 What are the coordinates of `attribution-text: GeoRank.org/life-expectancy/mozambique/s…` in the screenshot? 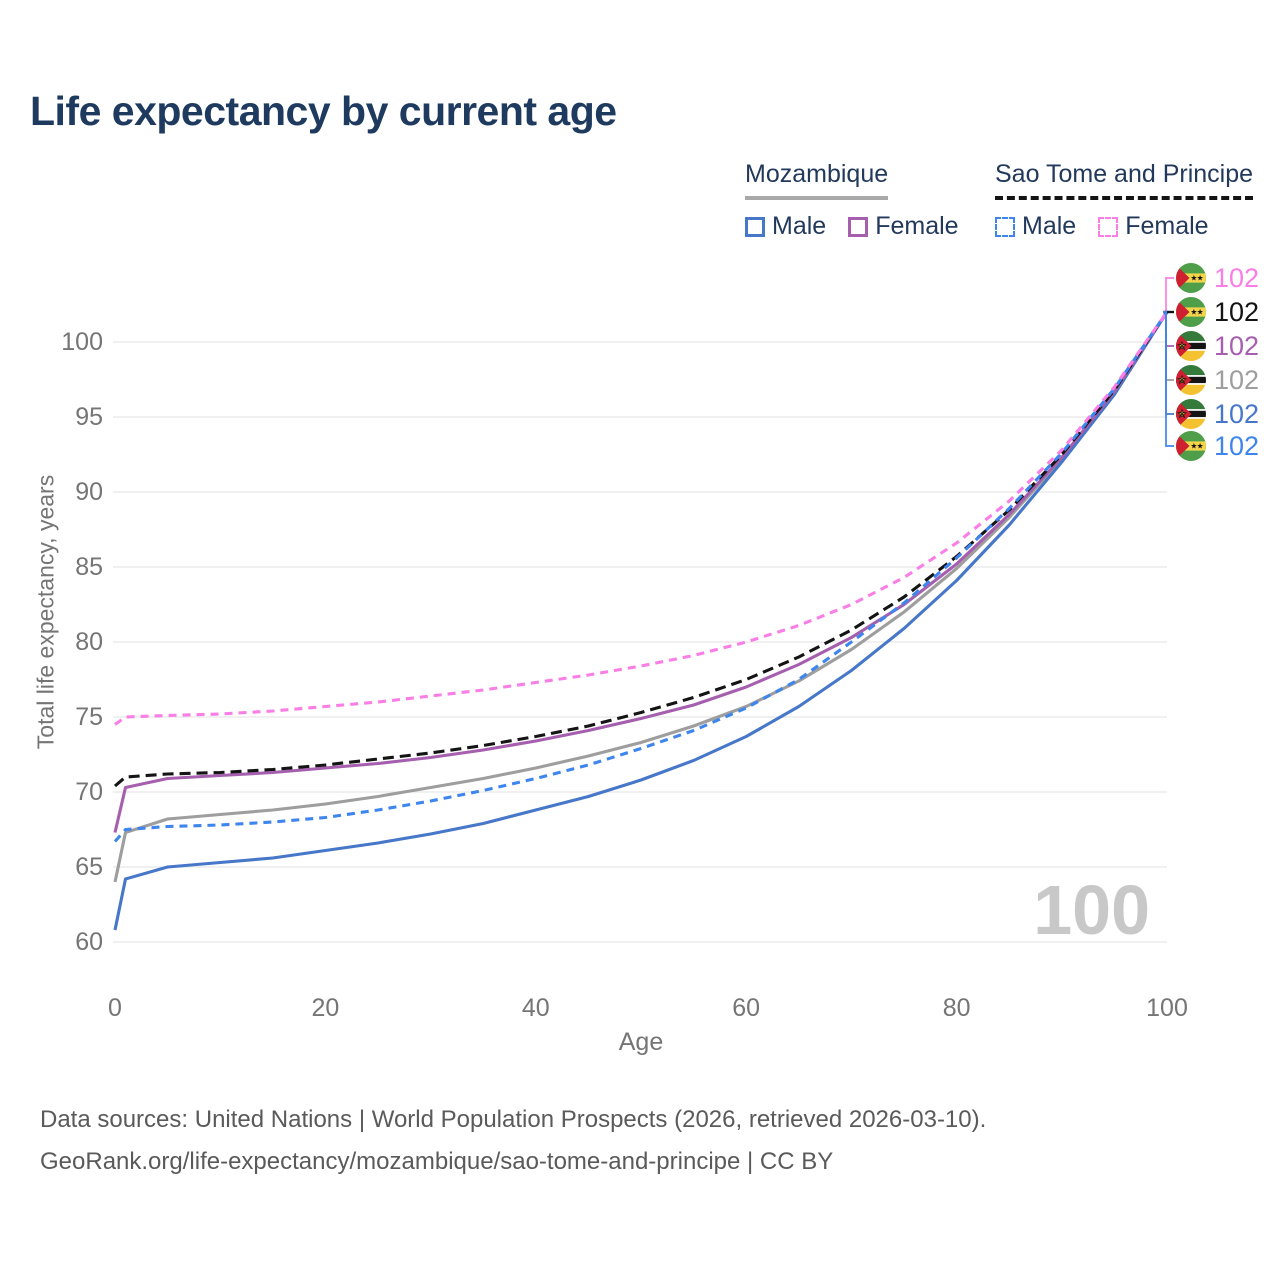 It's located at (437, 1161).